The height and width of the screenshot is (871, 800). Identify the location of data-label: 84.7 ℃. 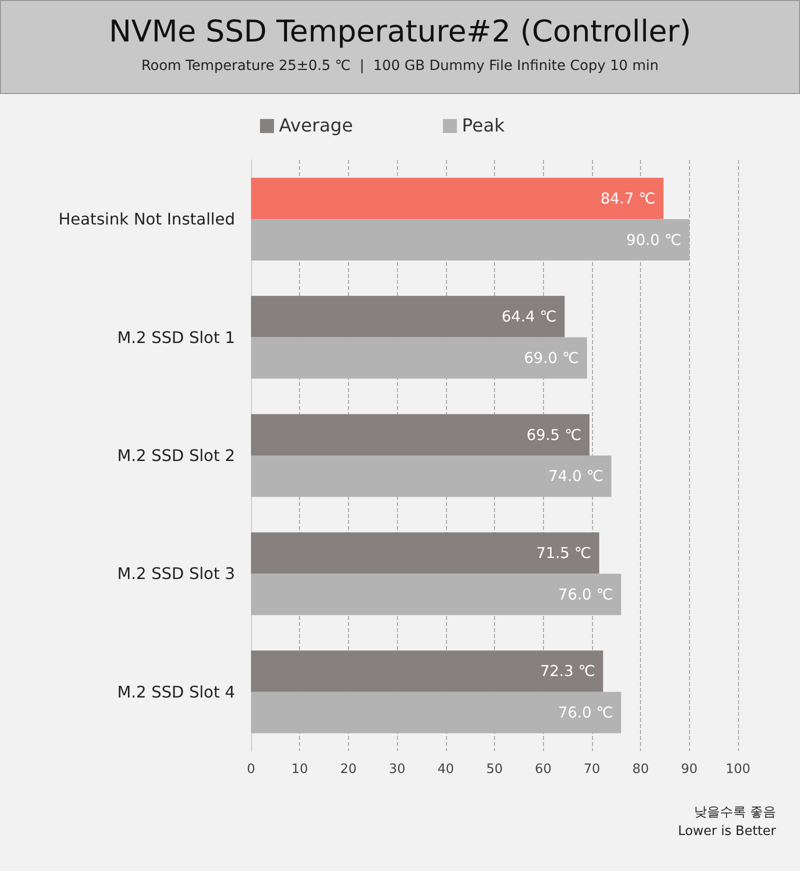
(628, 198).